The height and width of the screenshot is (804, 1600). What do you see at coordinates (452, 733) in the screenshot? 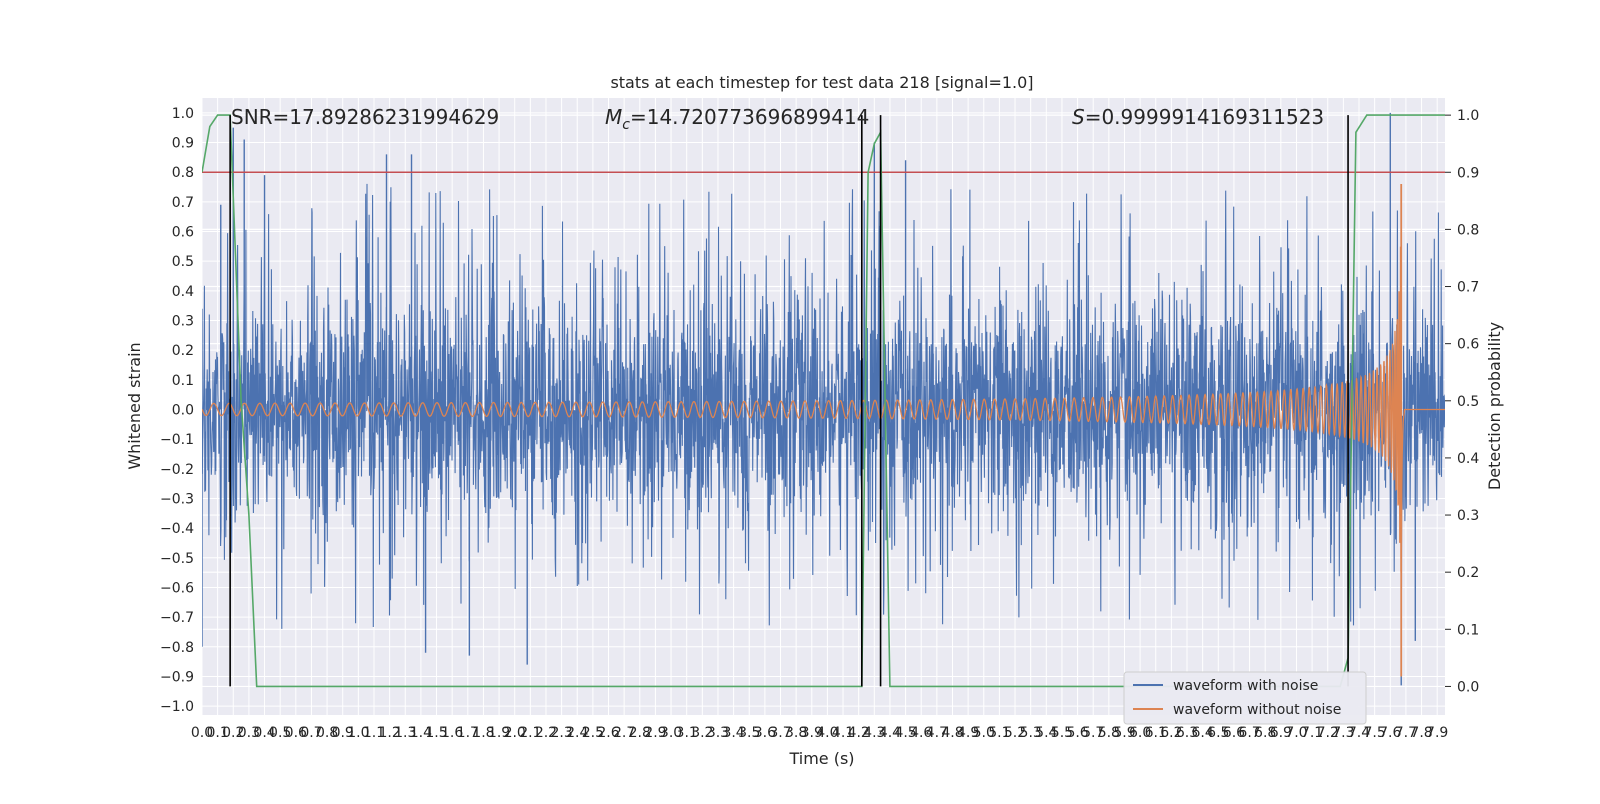
I see `x-tick-label: 1.6` at bounding box center [452, 733].